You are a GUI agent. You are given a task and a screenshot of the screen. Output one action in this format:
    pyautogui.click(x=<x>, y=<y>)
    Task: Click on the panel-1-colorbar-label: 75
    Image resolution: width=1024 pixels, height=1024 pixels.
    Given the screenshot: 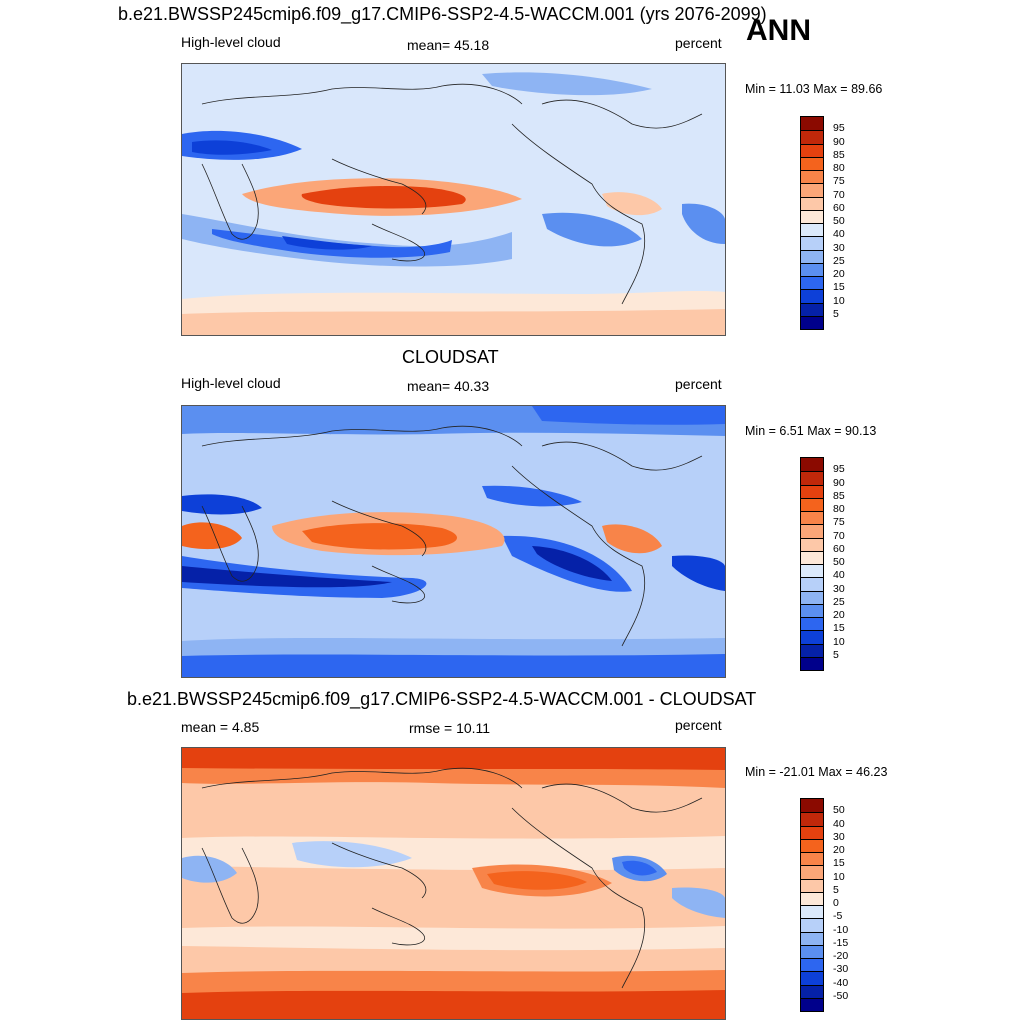 What is the action you would take?
    pyautogui.click(x=839, y=181)
    